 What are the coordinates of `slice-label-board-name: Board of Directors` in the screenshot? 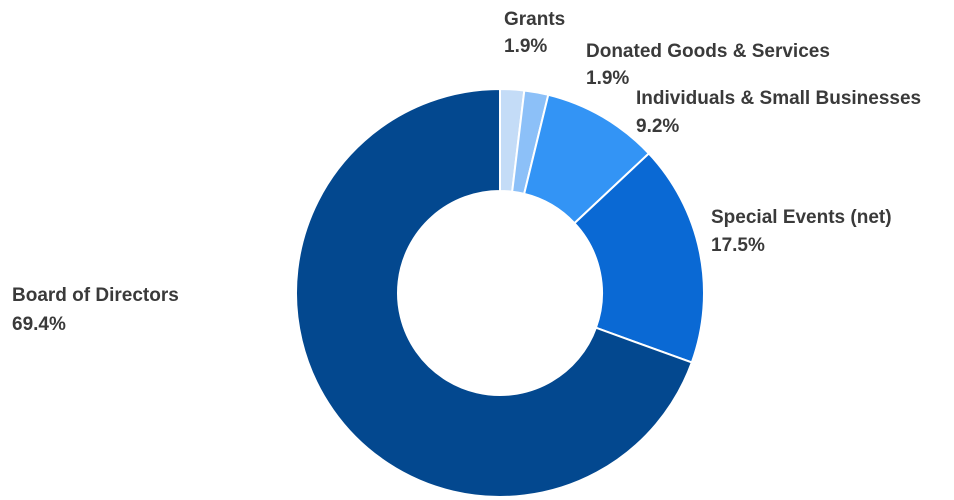 It's located at (95, 295).